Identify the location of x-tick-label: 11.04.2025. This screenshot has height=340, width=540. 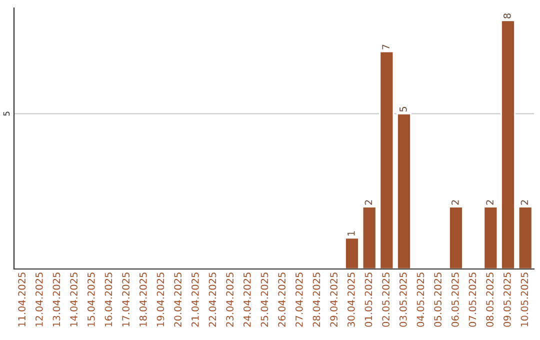
(22, 299).